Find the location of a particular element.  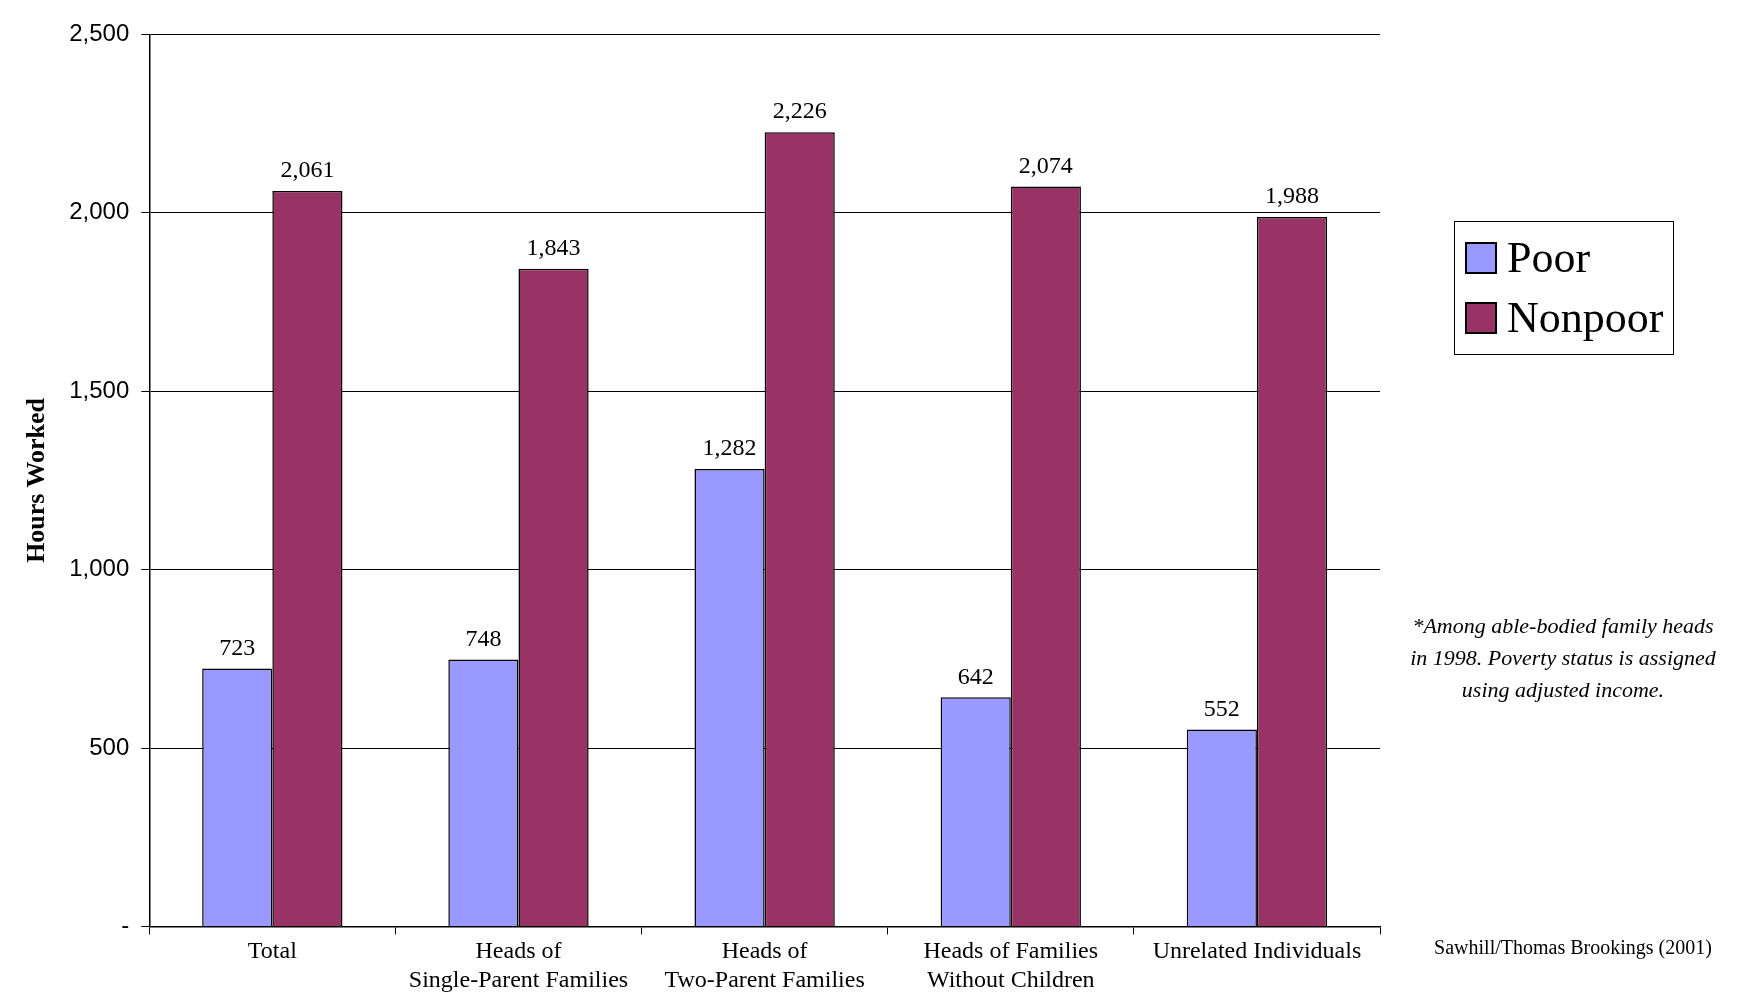

x-tick-label: Unrelated Individuals is located at coordinates (1257, 950).